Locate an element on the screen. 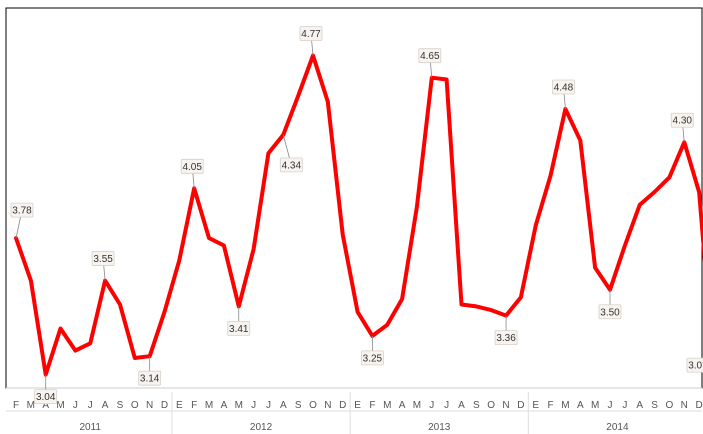 This screenshot has width=703, height=434. data-label: 4.30 is located at coordinates (683, 121).